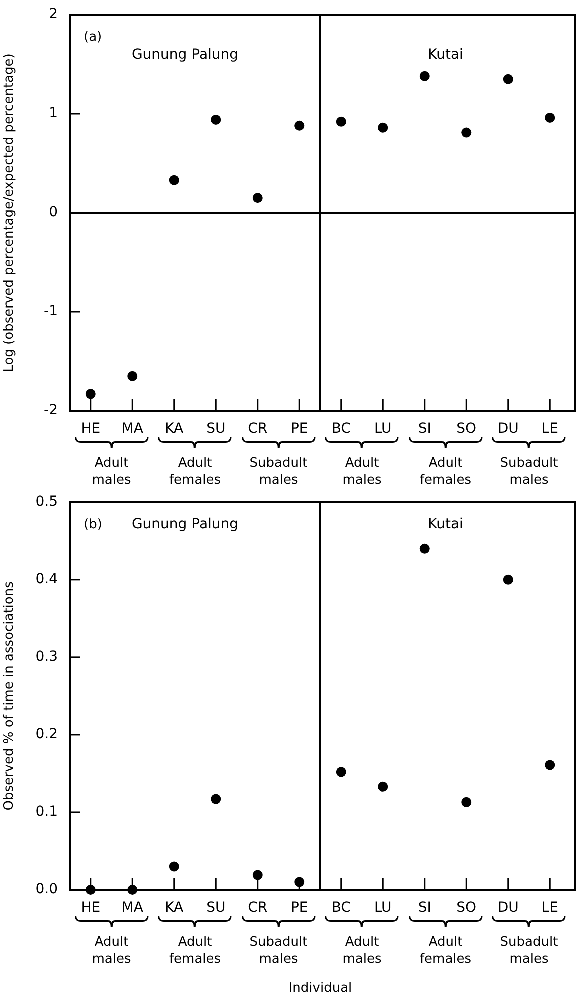  What do you see at coordinates (47, 734) in the screenshot?
I see `y-tick-label: 0.2` at bounding box center [47, 734].